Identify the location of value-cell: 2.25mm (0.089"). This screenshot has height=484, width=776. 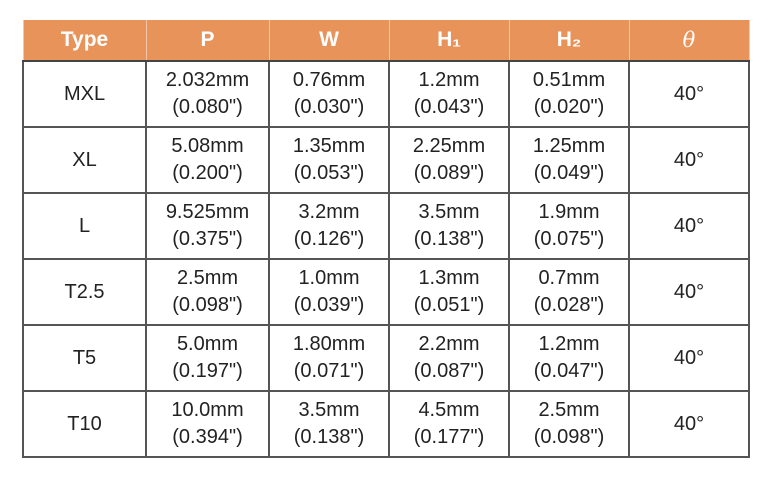
(449, 160).